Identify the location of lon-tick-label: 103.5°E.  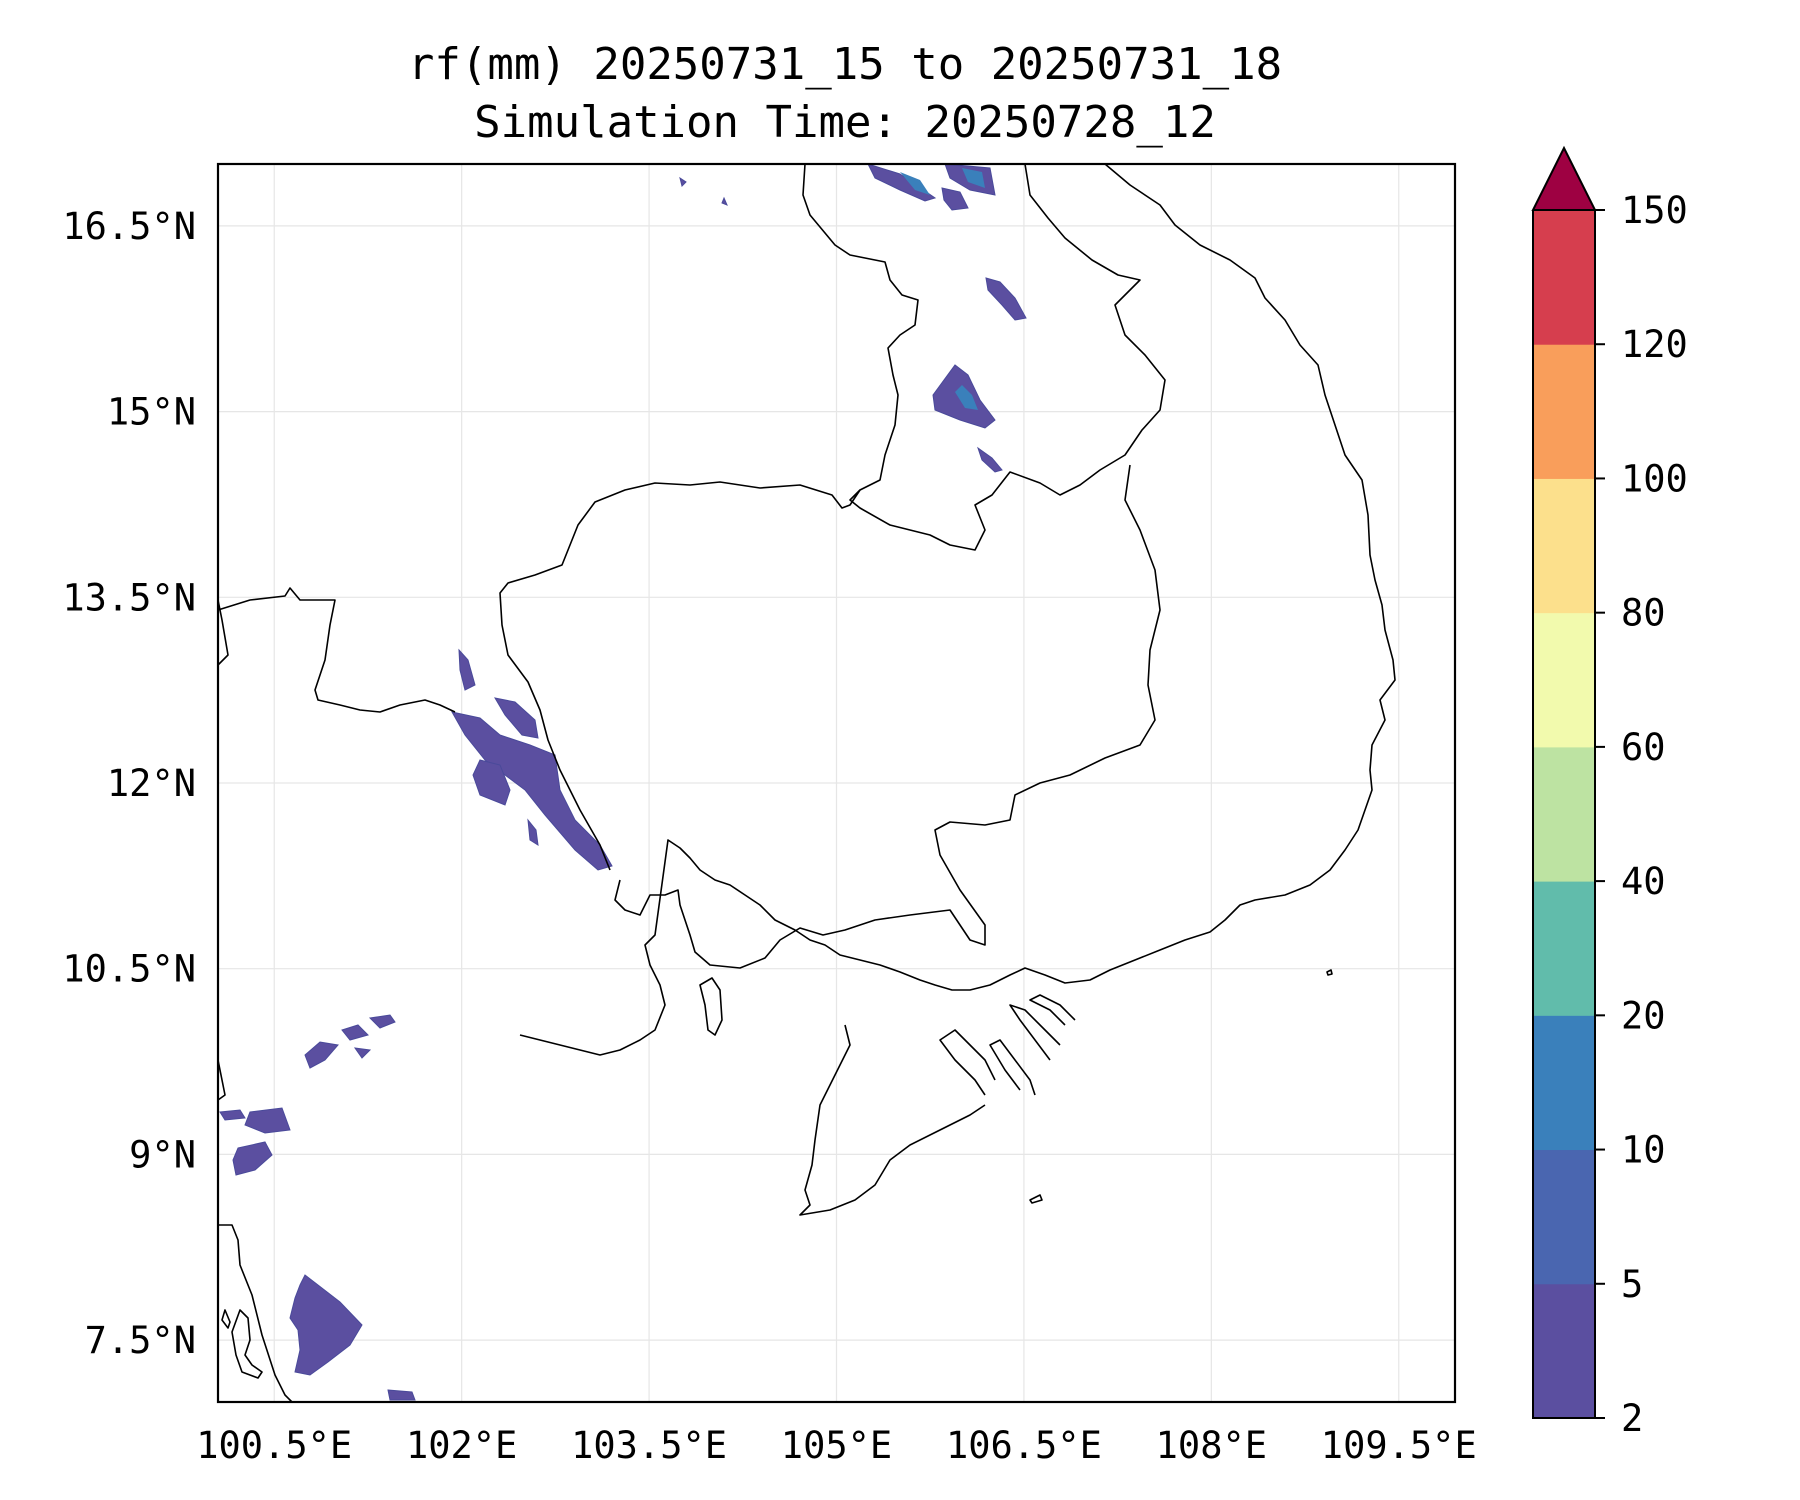
(649, 1445).